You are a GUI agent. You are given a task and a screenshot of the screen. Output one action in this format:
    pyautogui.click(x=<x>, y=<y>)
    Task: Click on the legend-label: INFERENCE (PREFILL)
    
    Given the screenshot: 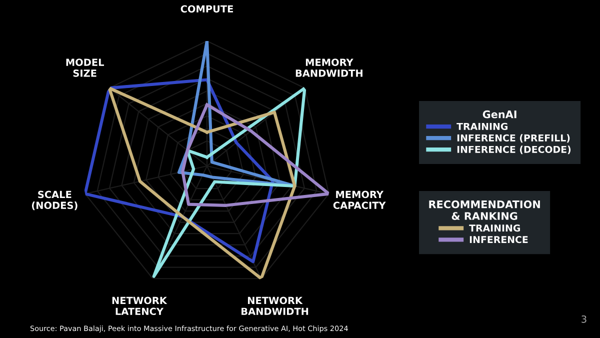 What is the action you would take?
    pyautogui.click(x=513, y=138)
    